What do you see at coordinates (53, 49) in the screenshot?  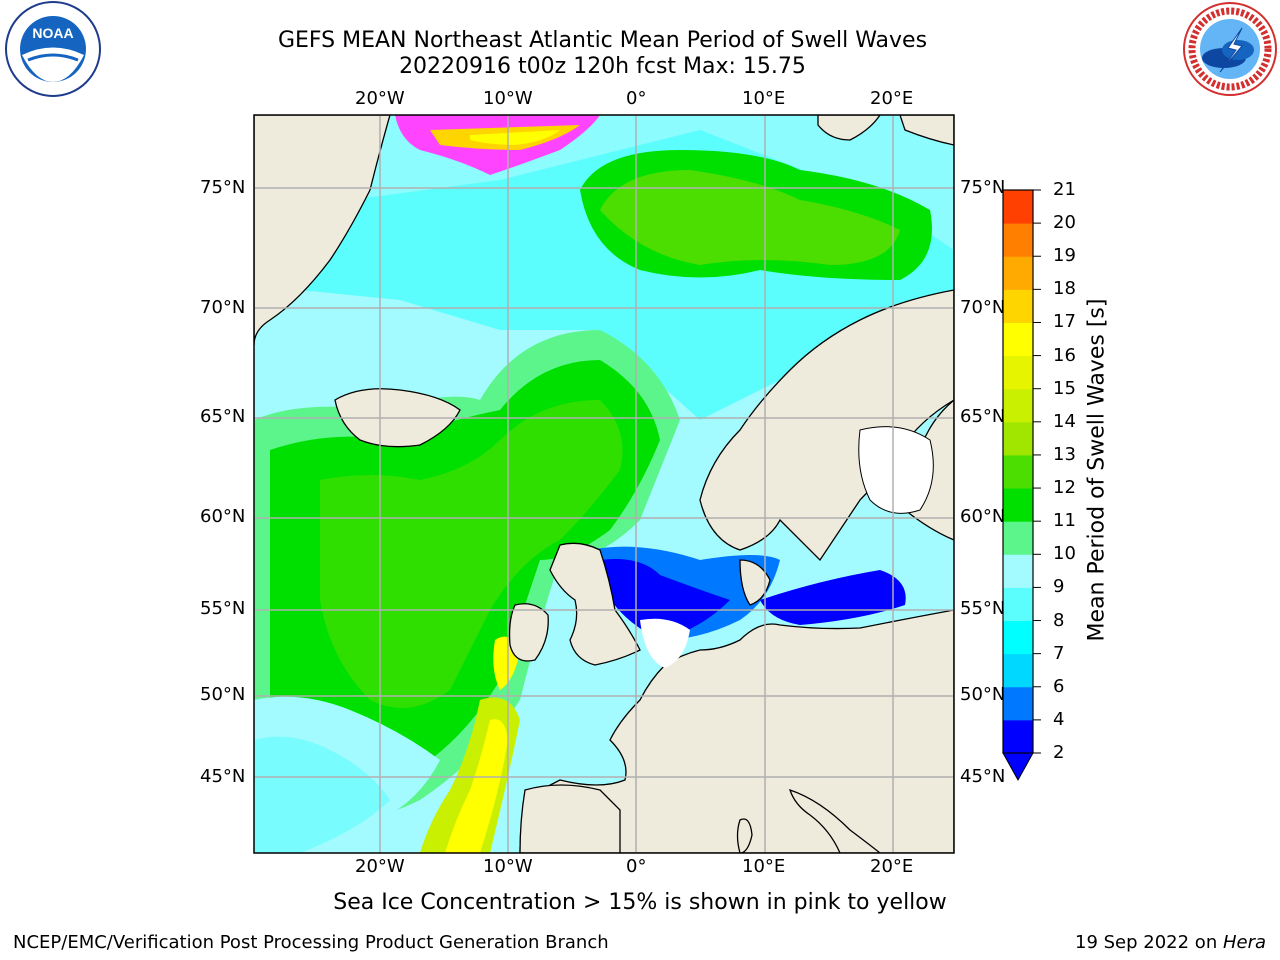 I see `noaa-logo: NOAA` at bounding box center [53, 49].